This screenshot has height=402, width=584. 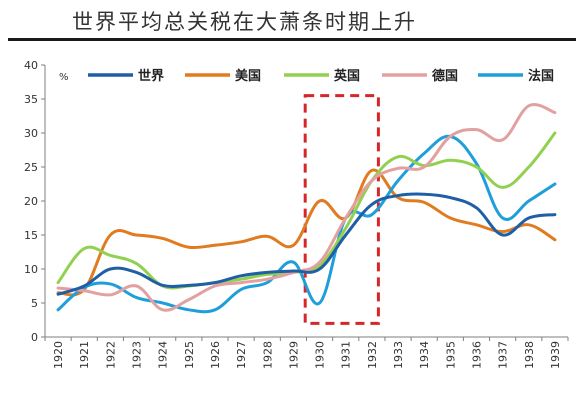 What do you see at coordinates (424, 355) in the screenshot?
I see `x-tick-label: 1934` at bounding box center [424, 355].